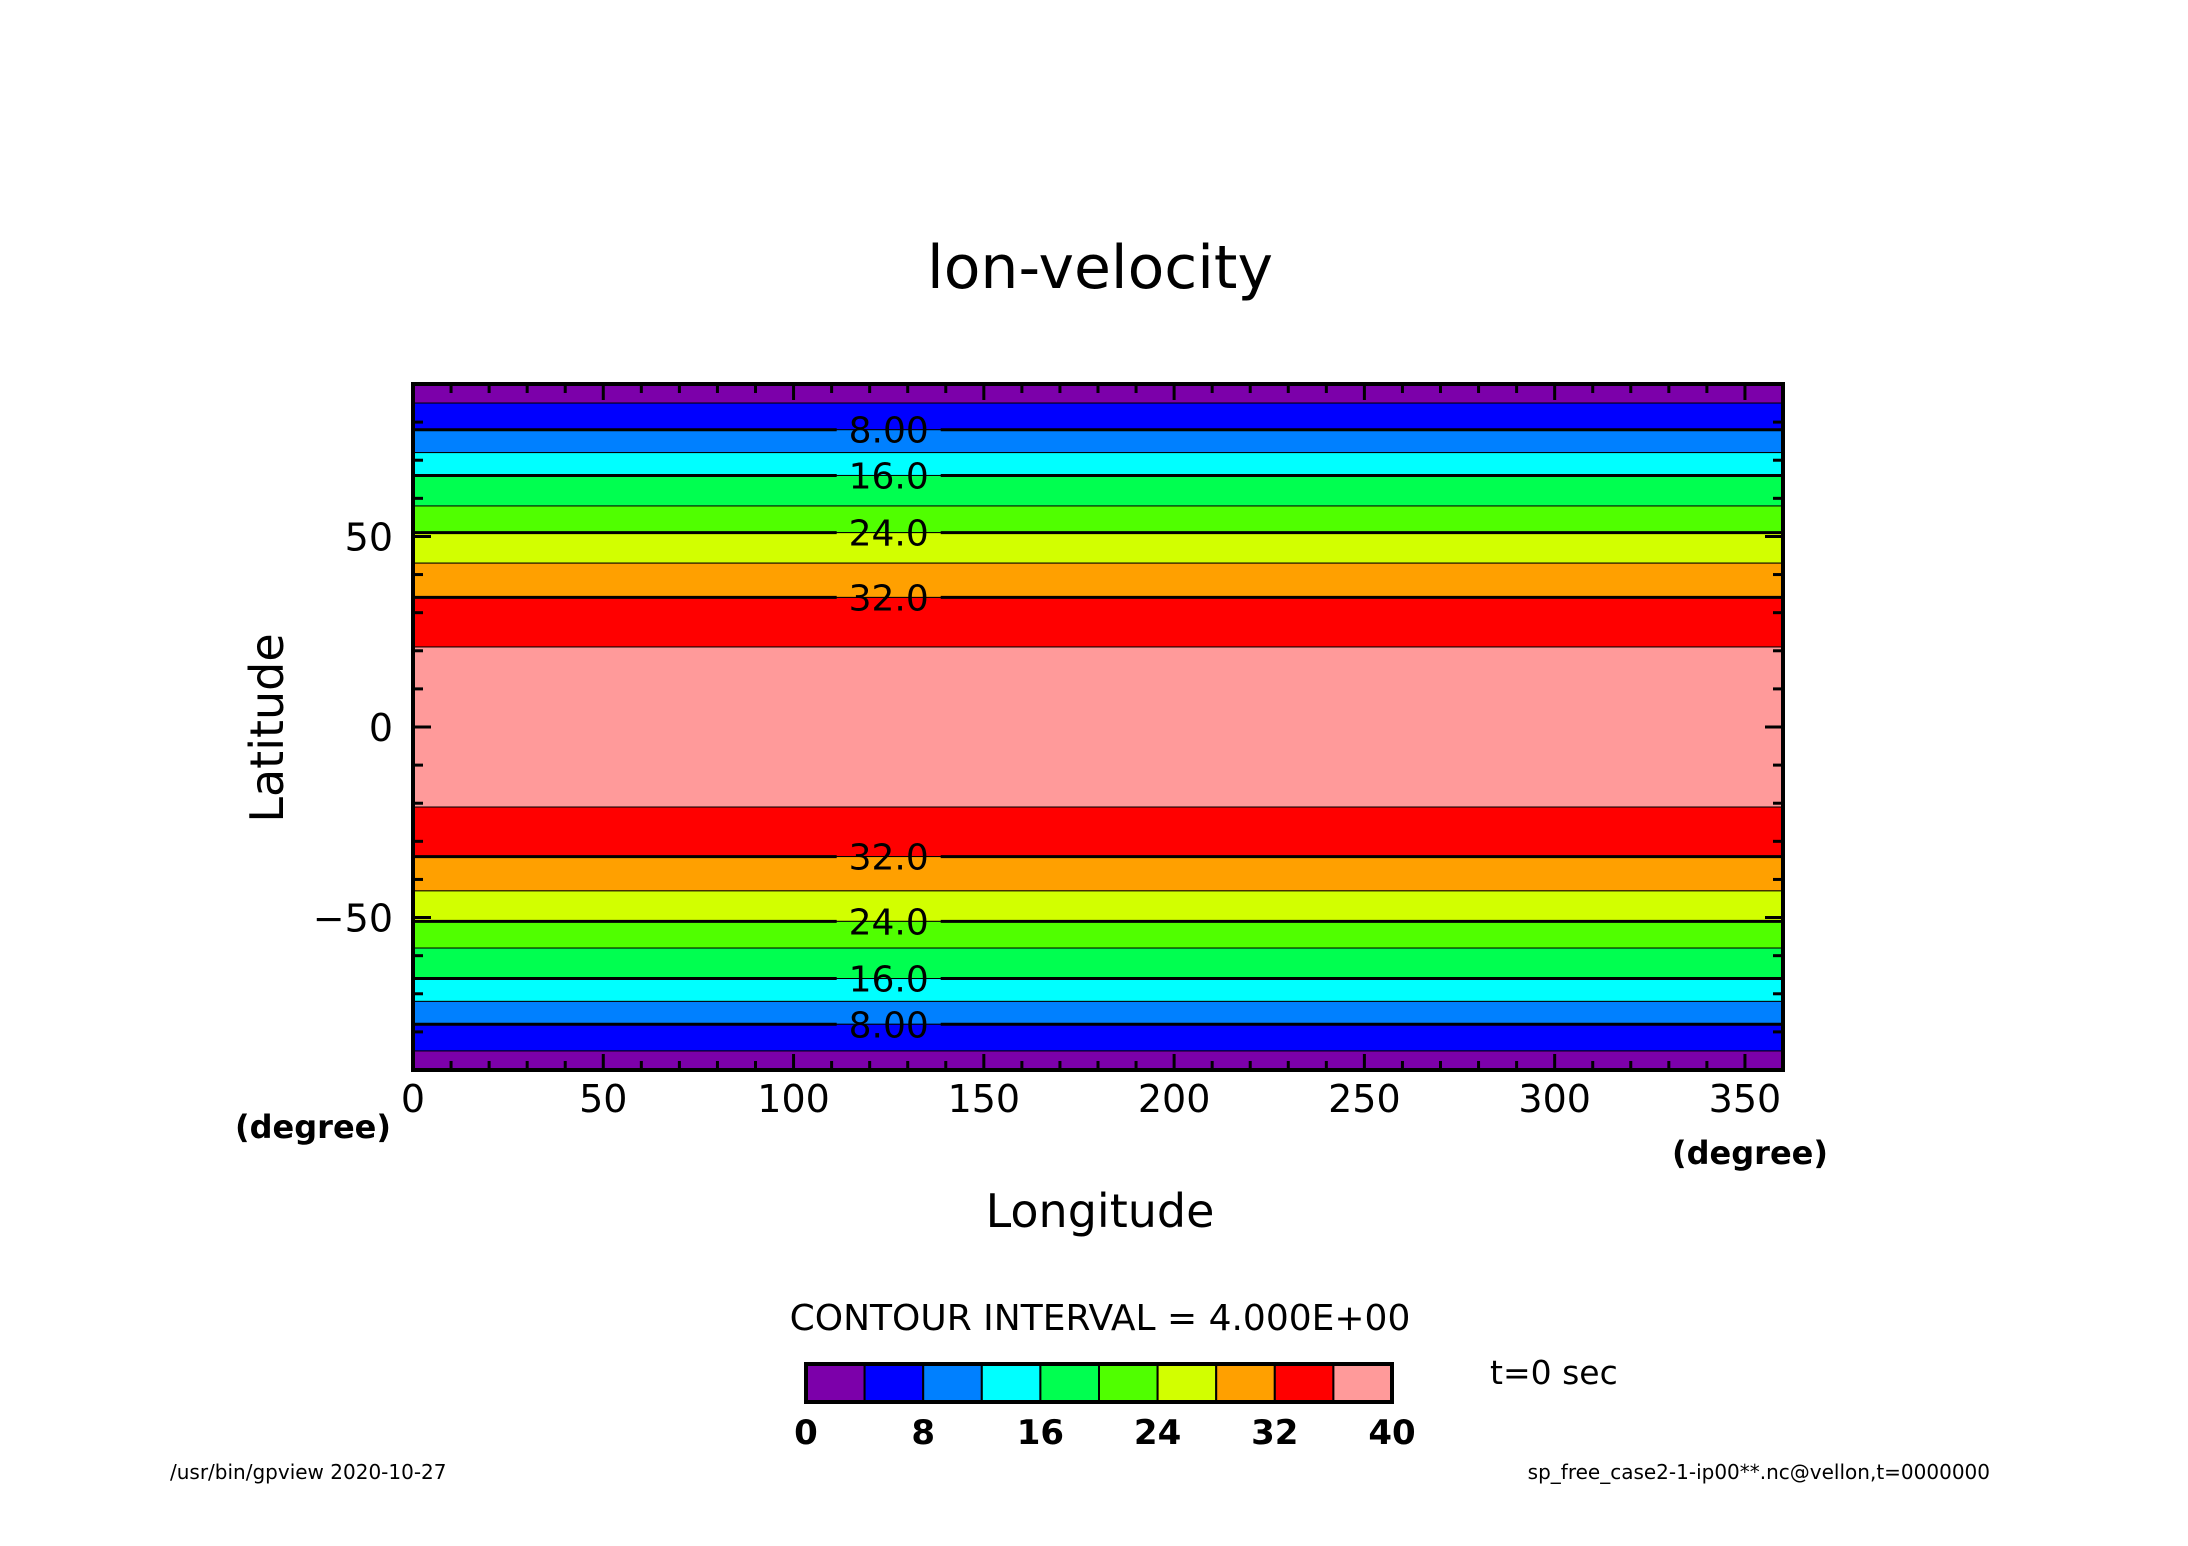  I want to click on x-axis-unit: (degree), so click(1750, 1153).